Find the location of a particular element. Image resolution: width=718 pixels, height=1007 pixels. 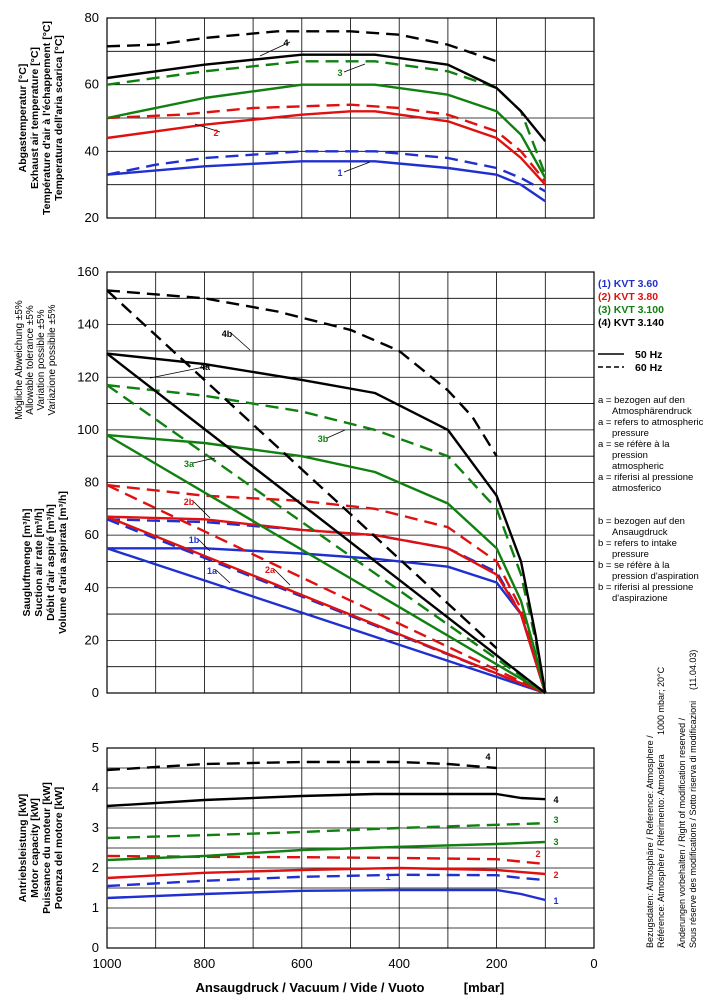

x-tick-label: 600 is located at coordinates (302, 963).